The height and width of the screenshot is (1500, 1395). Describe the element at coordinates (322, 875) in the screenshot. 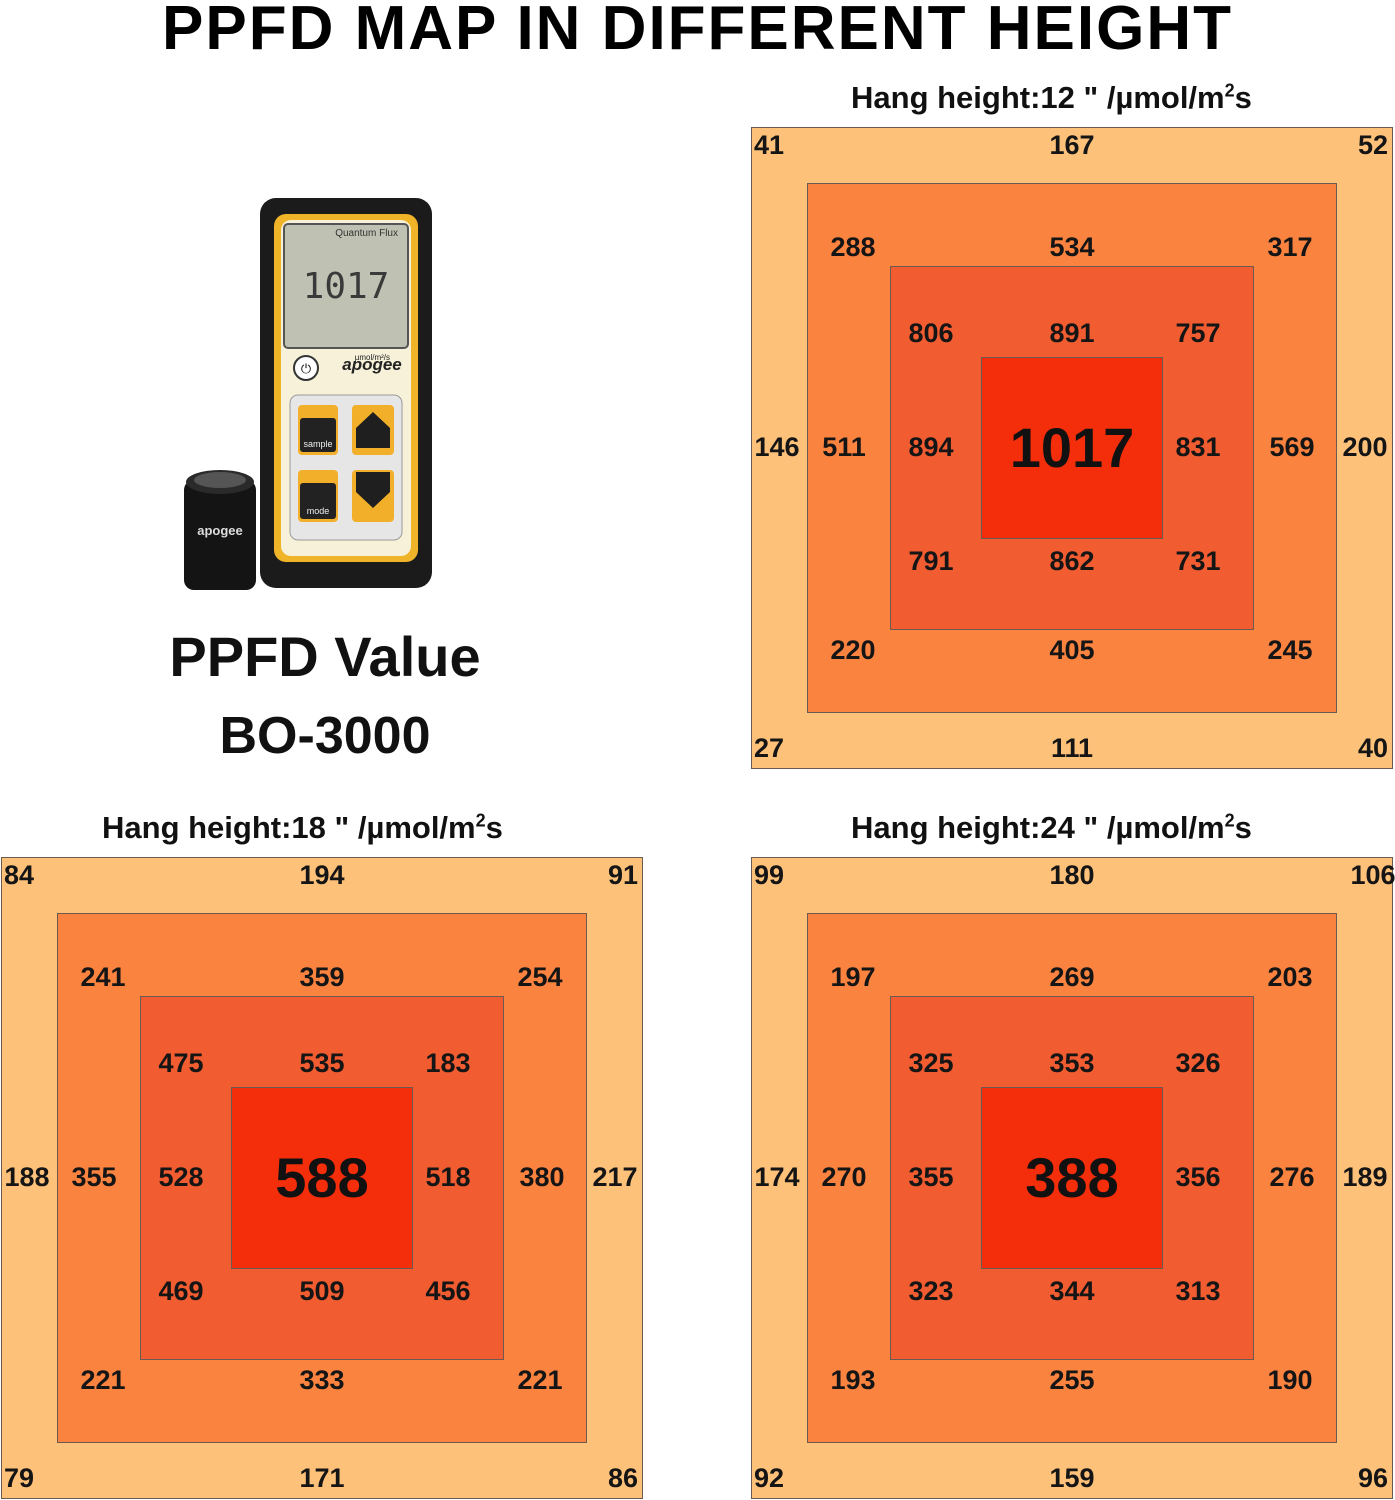

I see `ppfd-value-zone1-top: 194` at that location.